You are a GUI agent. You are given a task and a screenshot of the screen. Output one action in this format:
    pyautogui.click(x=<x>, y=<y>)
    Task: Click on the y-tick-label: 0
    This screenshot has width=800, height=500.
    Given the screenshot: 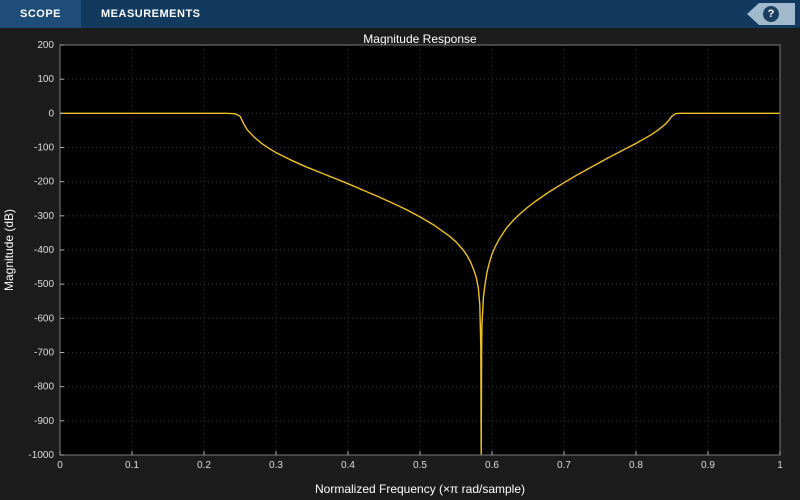 What is the action you would take?
    pyautogui.click(x=51, y=113)
    